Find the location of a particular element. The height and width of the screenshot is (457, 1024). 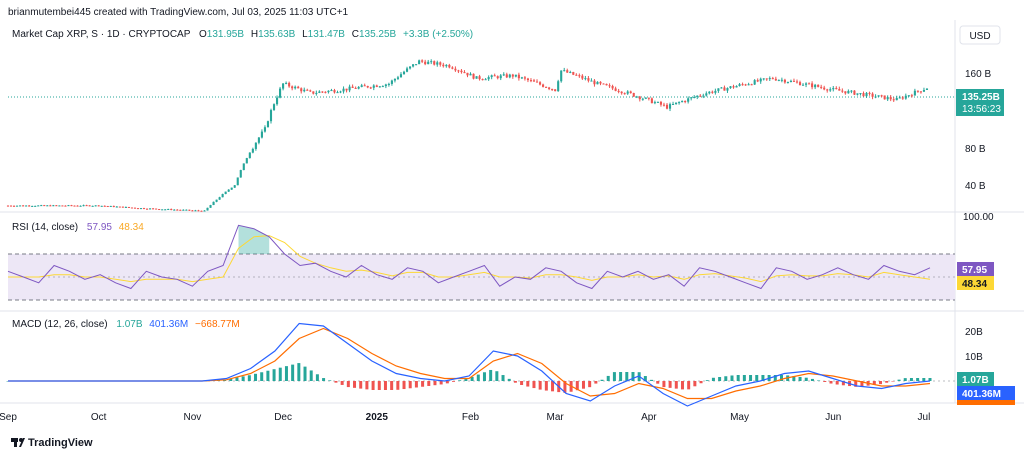

macd-line-tag is located at coordinates (986, 393).